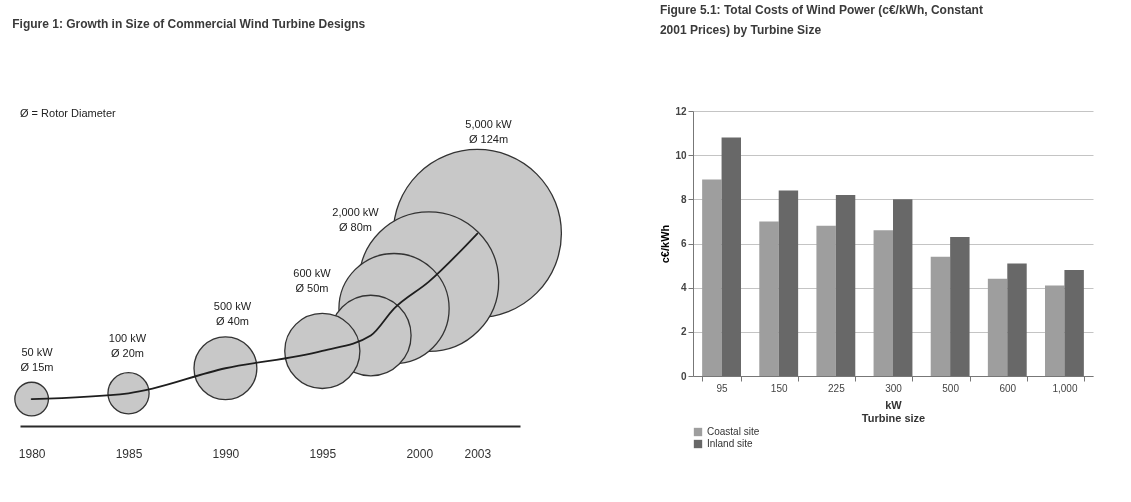 Image resolution: width=1131 pixels, height=502 pixels. Describe the element at coordinates (683, 243) in the screenshot. I see `y-tick-label: 6` at that location.